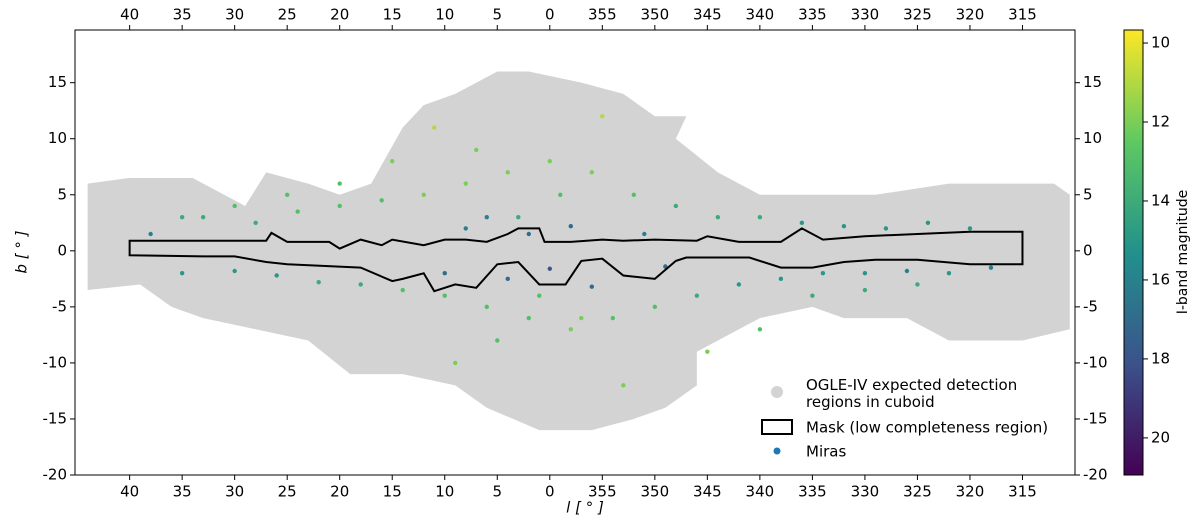 The image size is (1200, 520). I want to click on x-tick-label: 340, so click(760, 15).